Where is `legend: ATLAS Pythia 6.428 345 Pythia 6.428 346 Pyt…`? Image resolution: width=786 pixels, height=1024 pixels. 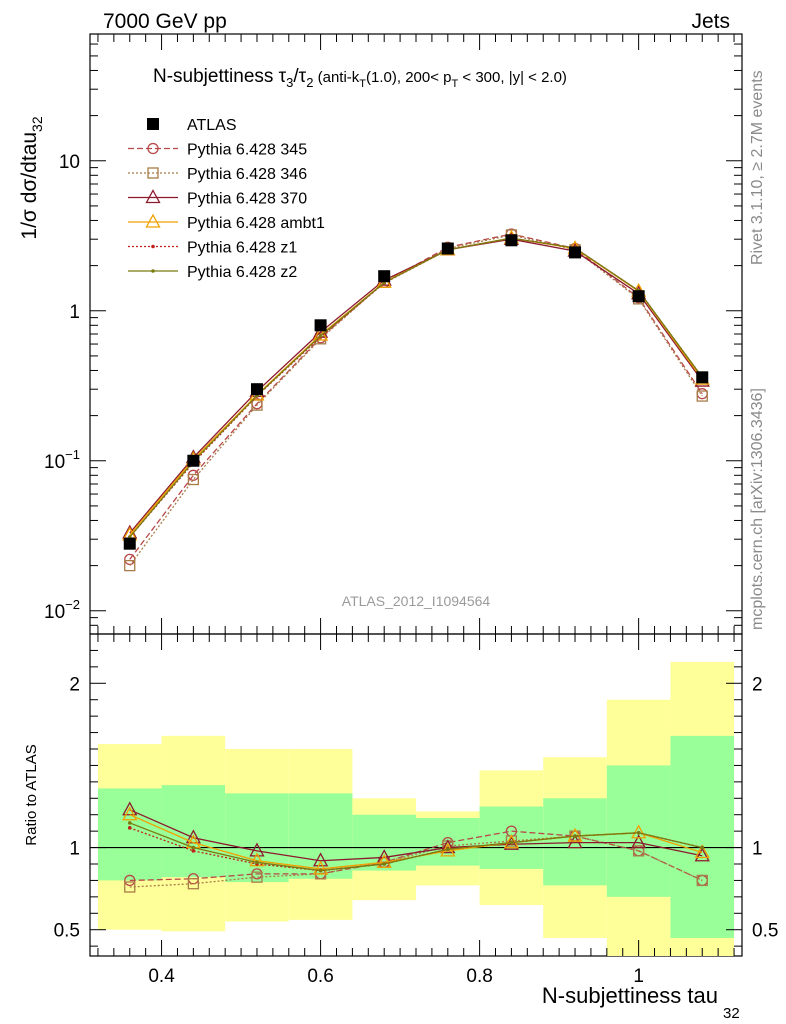 legend: ATLAS Pythia 6.428 345 Pythia 6.428 346 Pyt… is located at coordinates (226, 199).